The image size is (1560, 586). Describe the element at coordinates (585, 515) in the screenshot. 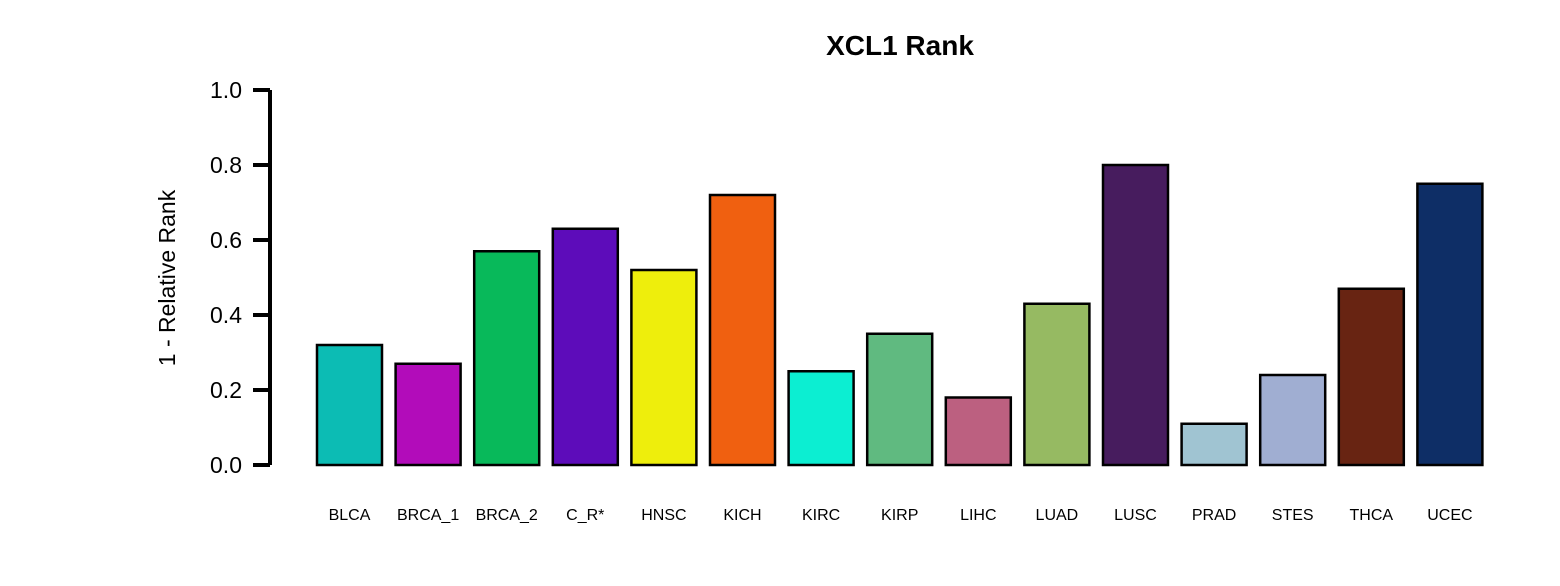

I see `x-tick-label: C_R*` at that location.